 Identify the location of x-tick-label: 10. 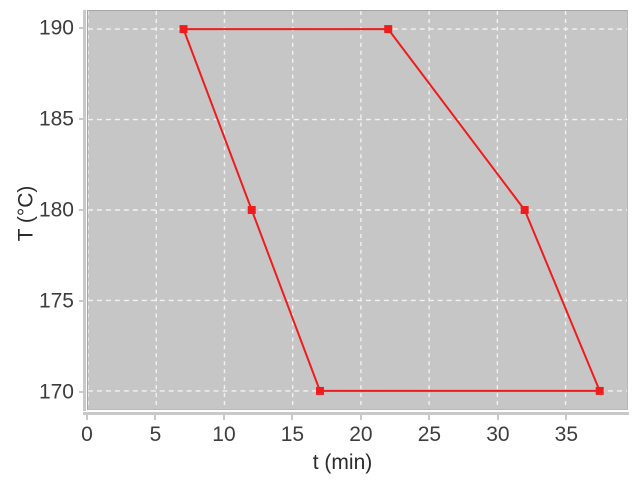
(224, 434).